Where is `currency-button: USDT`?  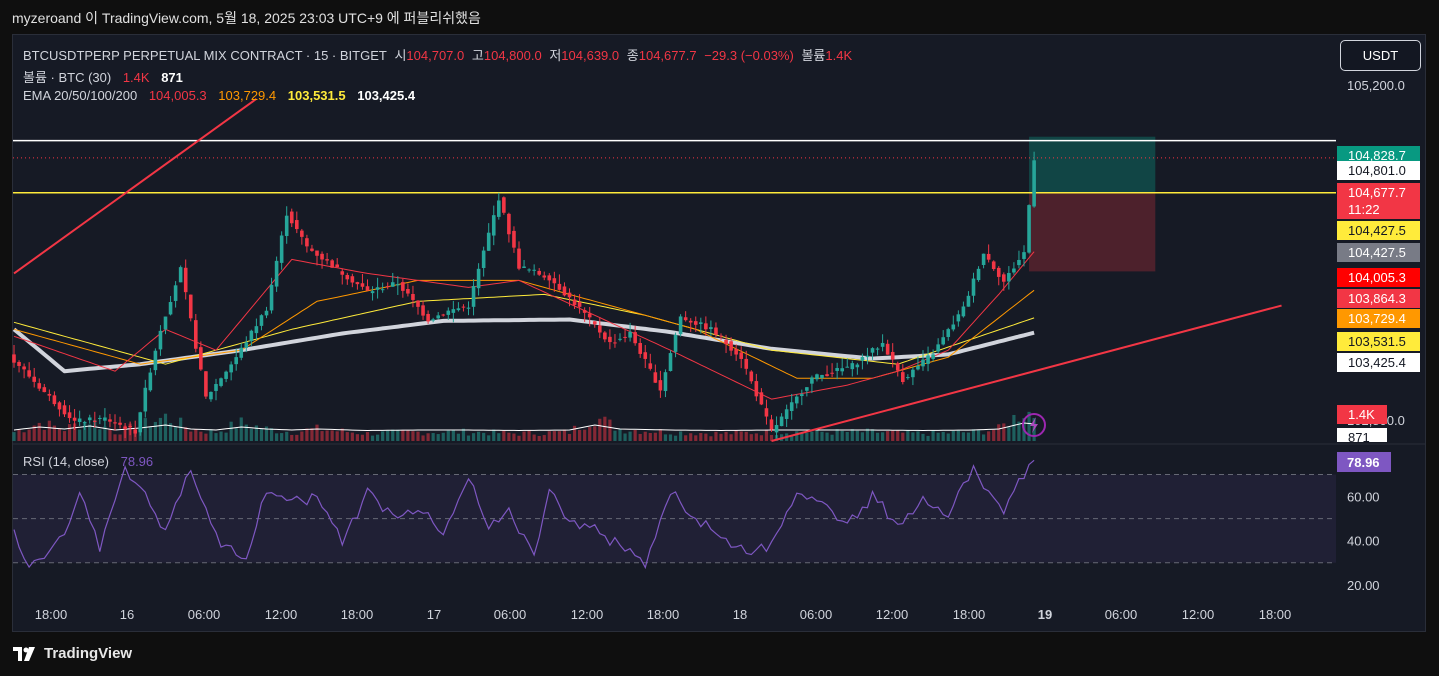 currency-button: USDT is located at coordinates (1380, 55).